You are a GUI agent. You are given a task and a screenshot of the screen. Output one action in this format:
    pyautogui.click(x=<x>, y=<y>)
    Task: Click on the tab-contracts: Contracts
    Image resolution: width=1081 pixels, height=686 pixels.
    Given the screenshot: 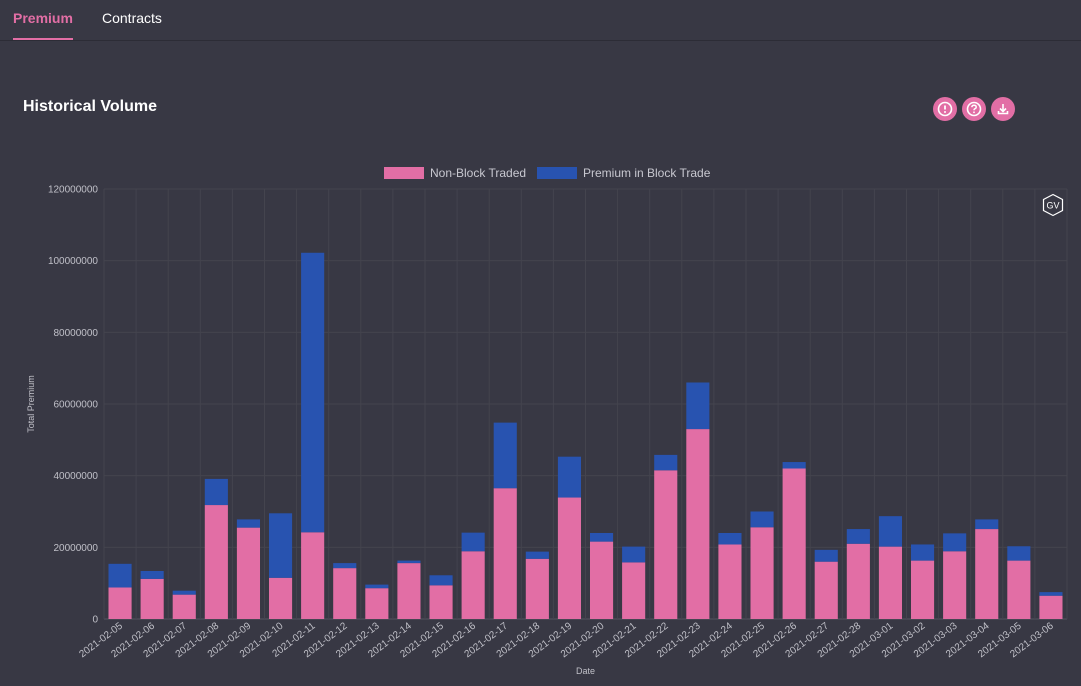 What is the action you would take?
    pyautogui.click(x=132, y=18)
    